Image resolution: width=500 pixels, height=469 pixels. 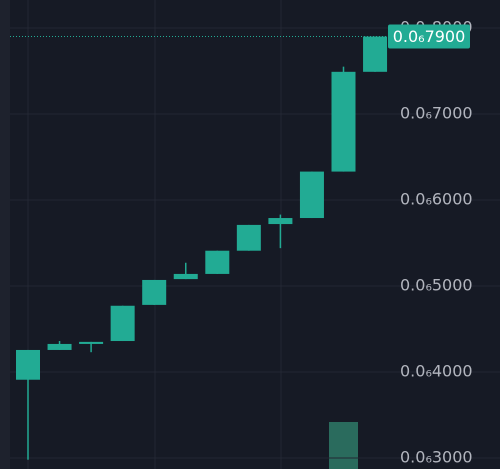 What do you see at coordinates (436, 456) in the screenshot?
I see `y-tick-label: 0.0₆3000` at bounding box center [436, 456].